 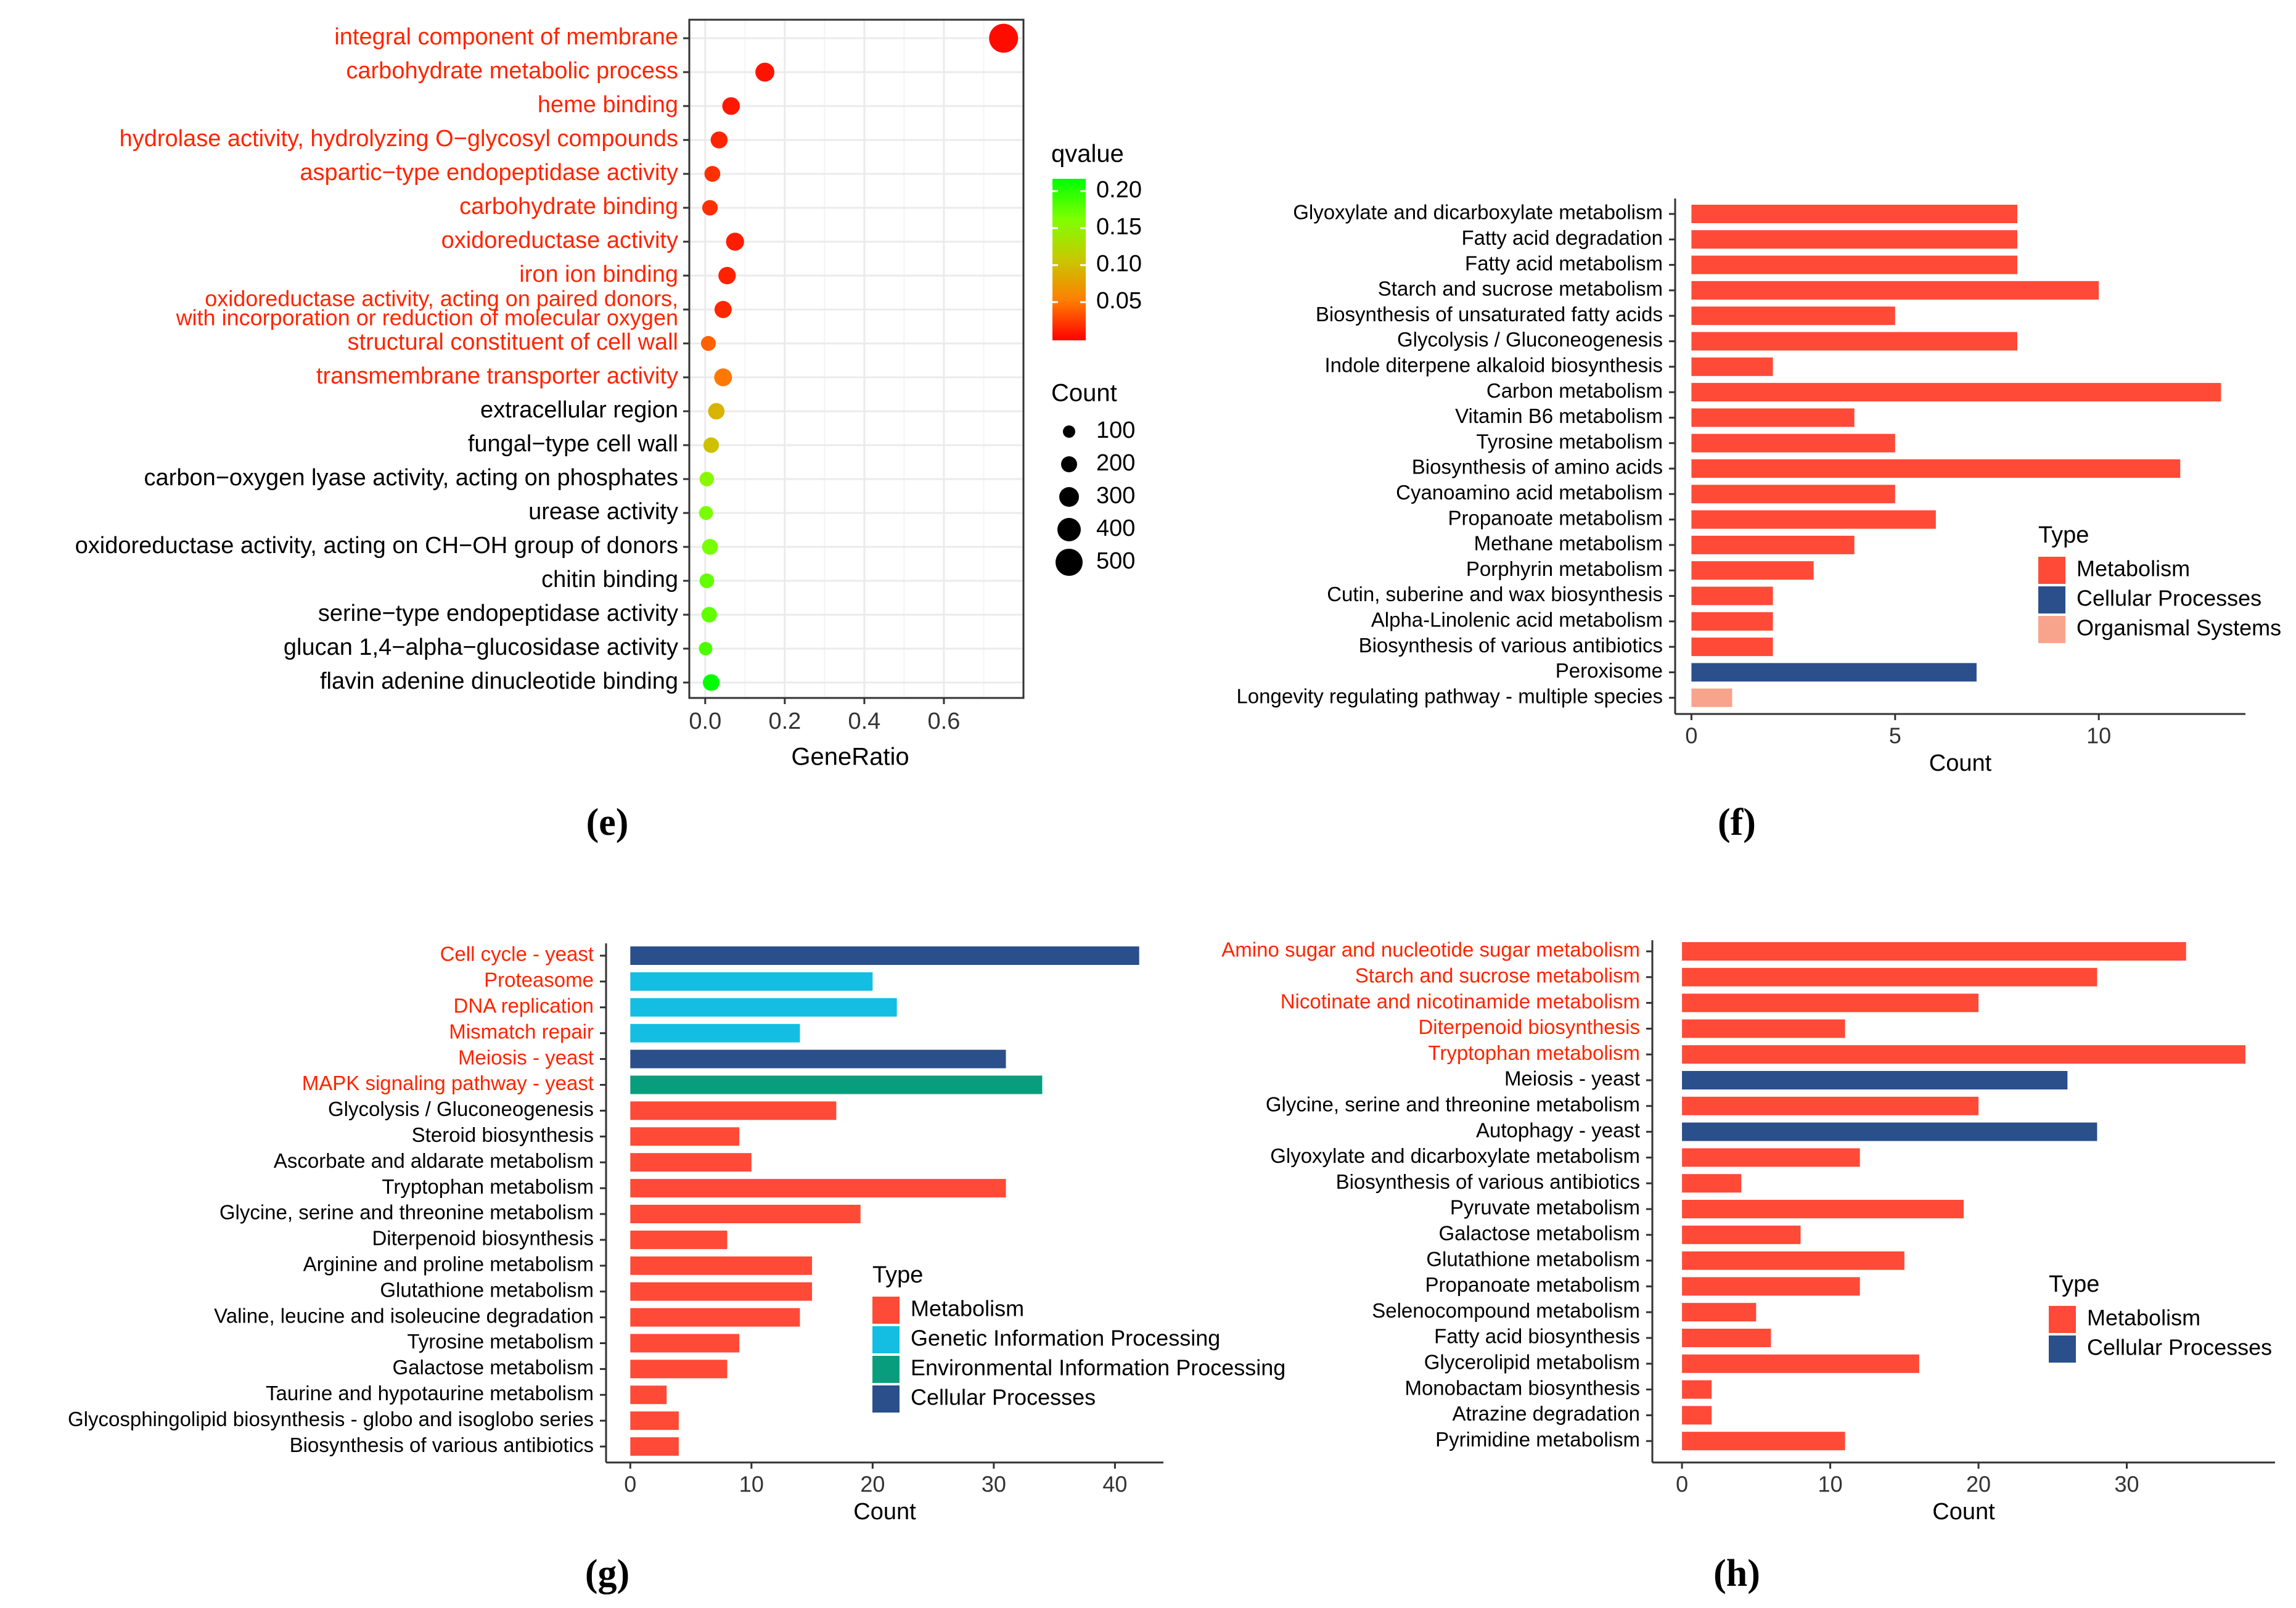 I want to click on bar-label: DNA replication, so click(x=524, y=1006).